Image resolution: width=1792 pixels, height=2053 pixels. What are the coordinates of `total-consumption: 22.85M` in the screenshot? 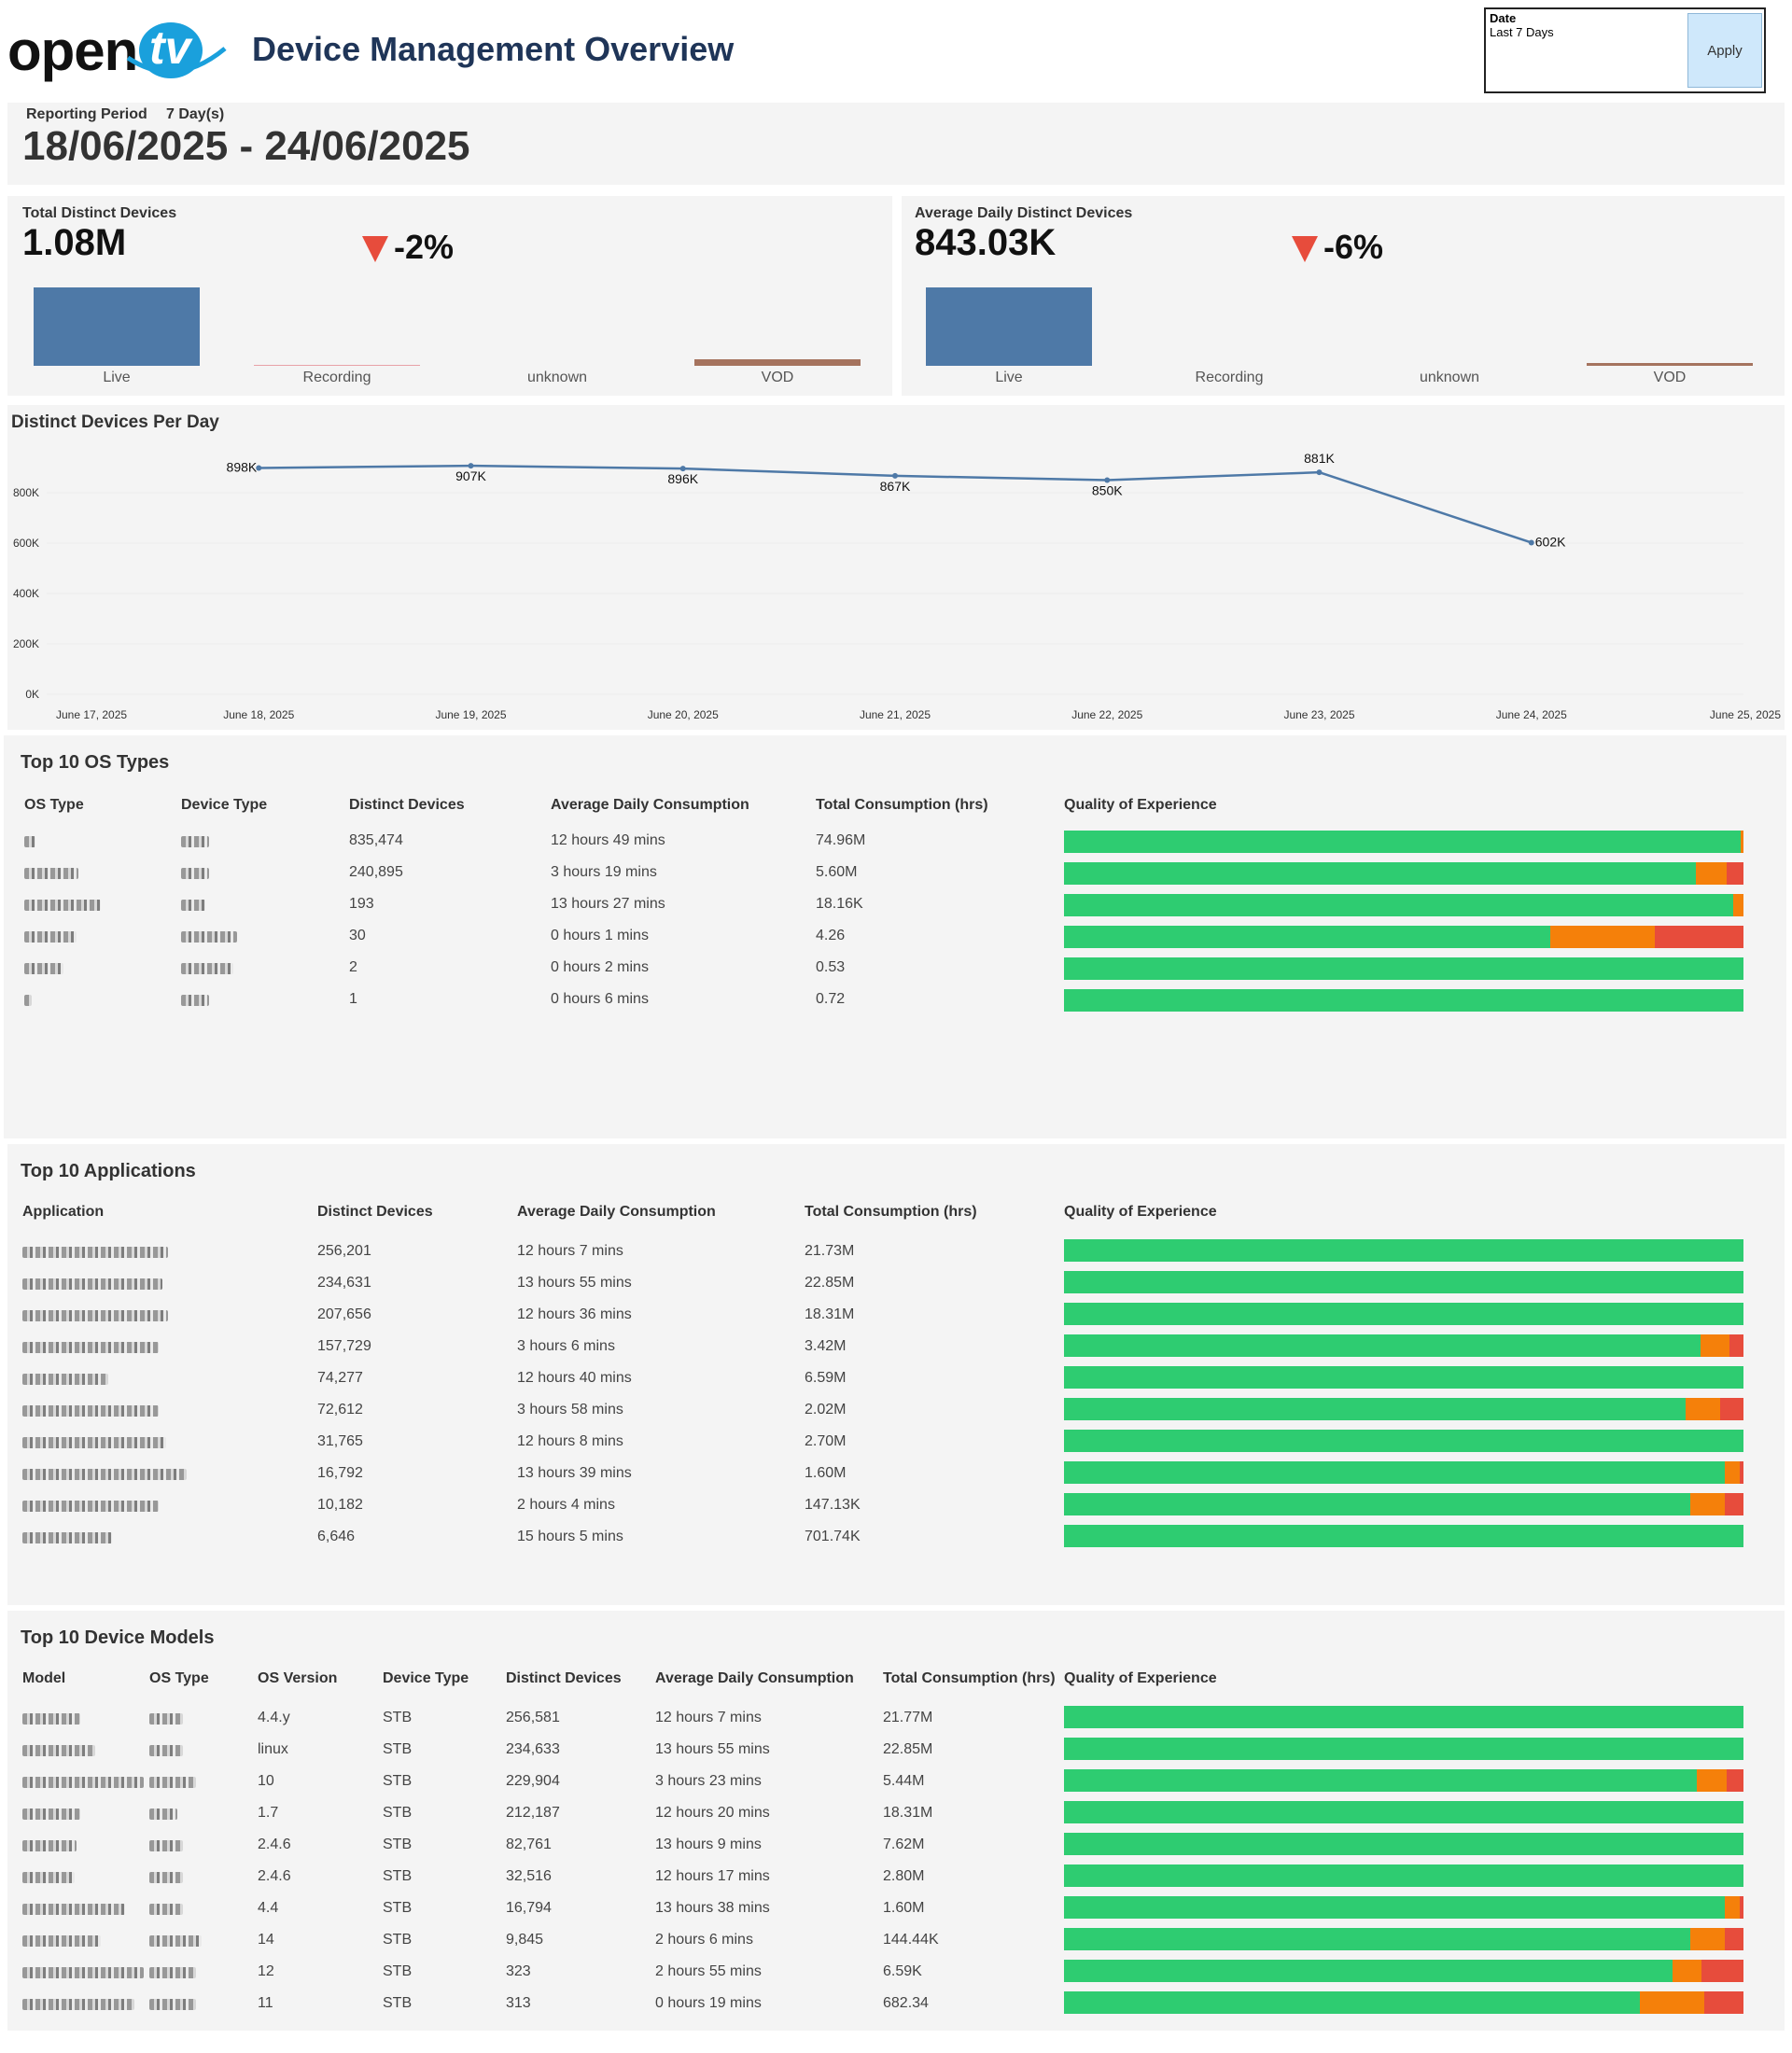 It's located at (830, 1283).